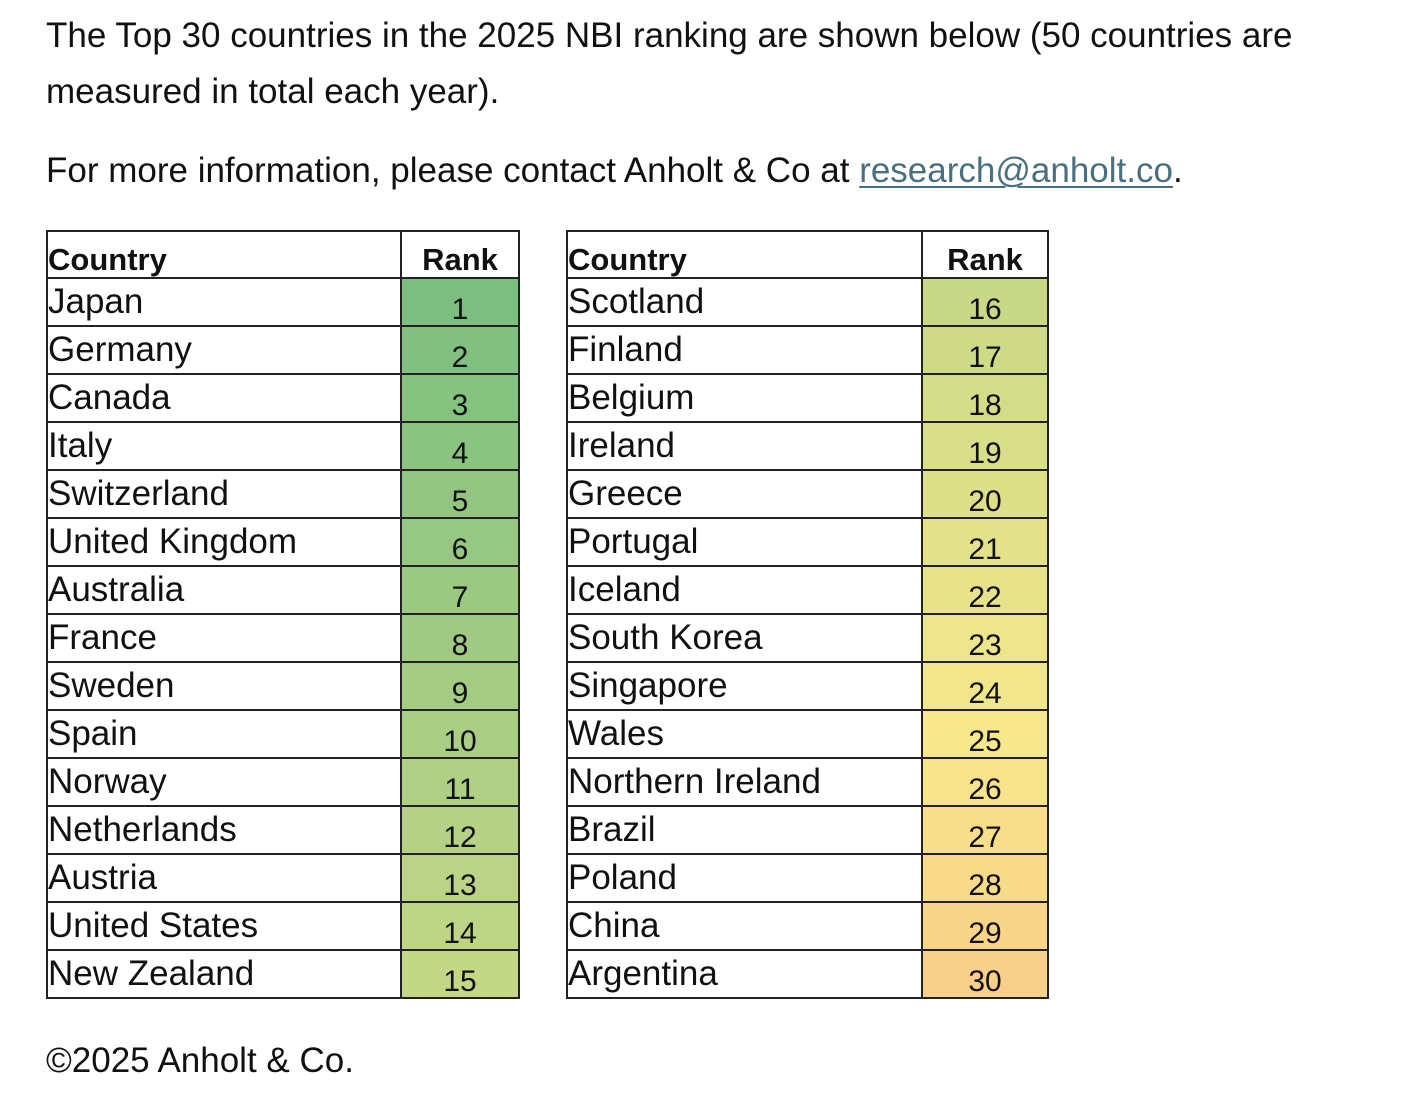 This screenshot has height=1110, width=1420. I want to click on table-row: Italy 4, so click(283, 445).